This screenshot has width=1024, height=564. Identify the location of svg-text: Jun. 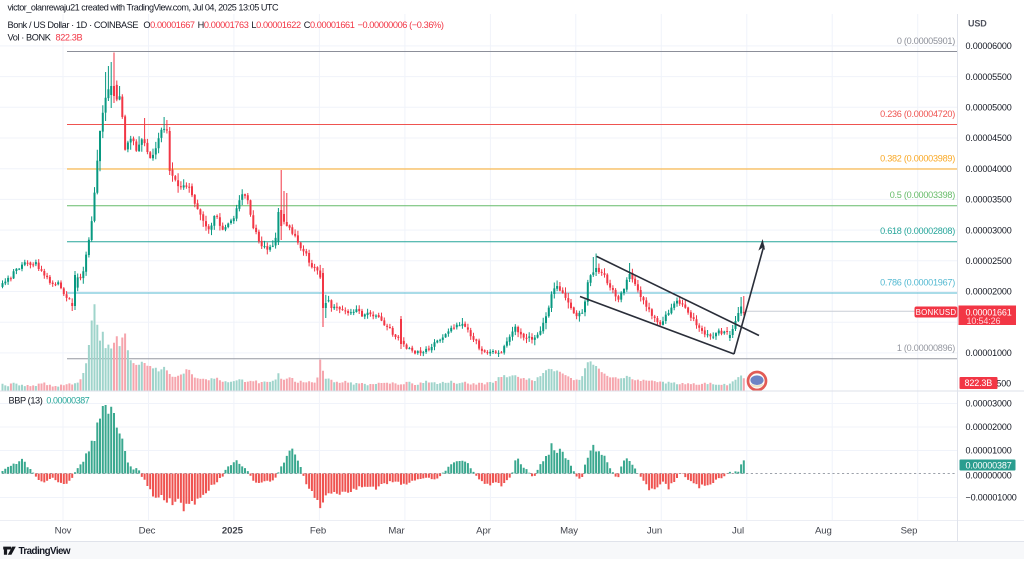
(654, 531).